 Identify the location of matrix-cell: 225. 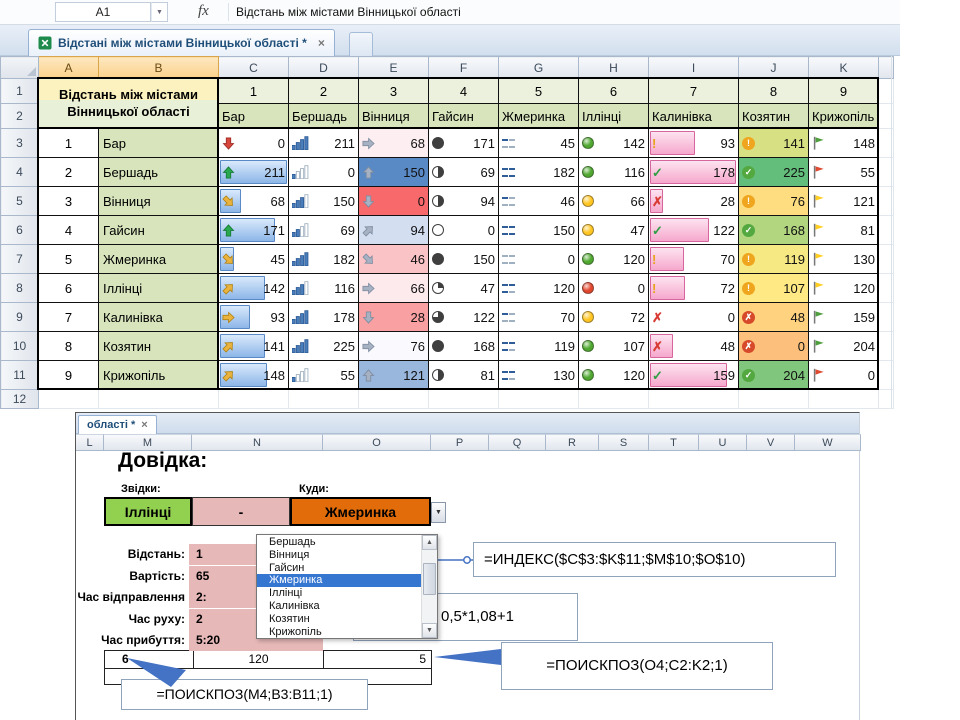
(323, 346).